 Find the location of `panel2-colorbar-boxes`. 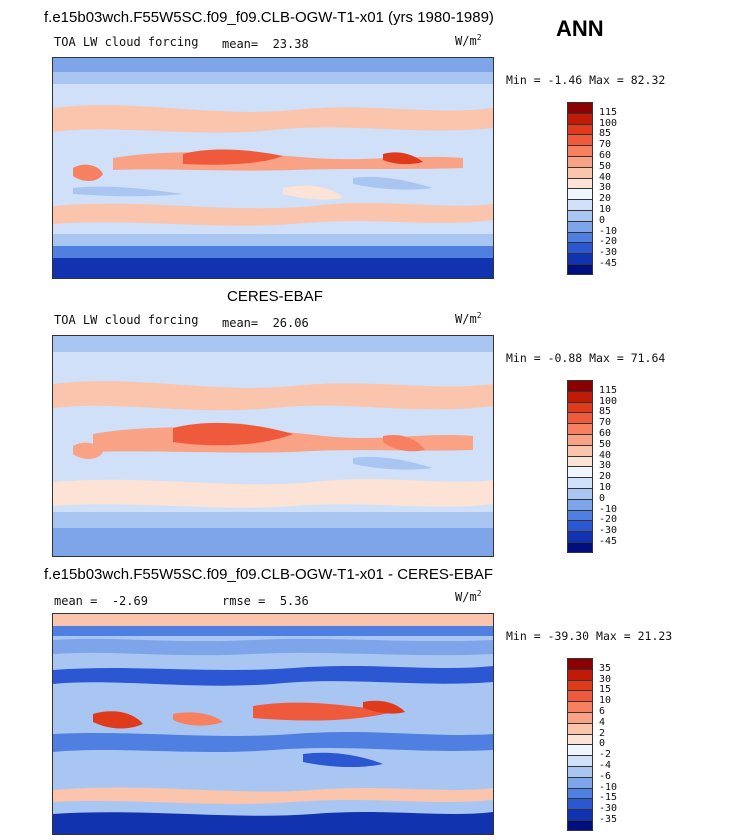

panel2-colorbar-boxes is located at coordinates (580, 466).